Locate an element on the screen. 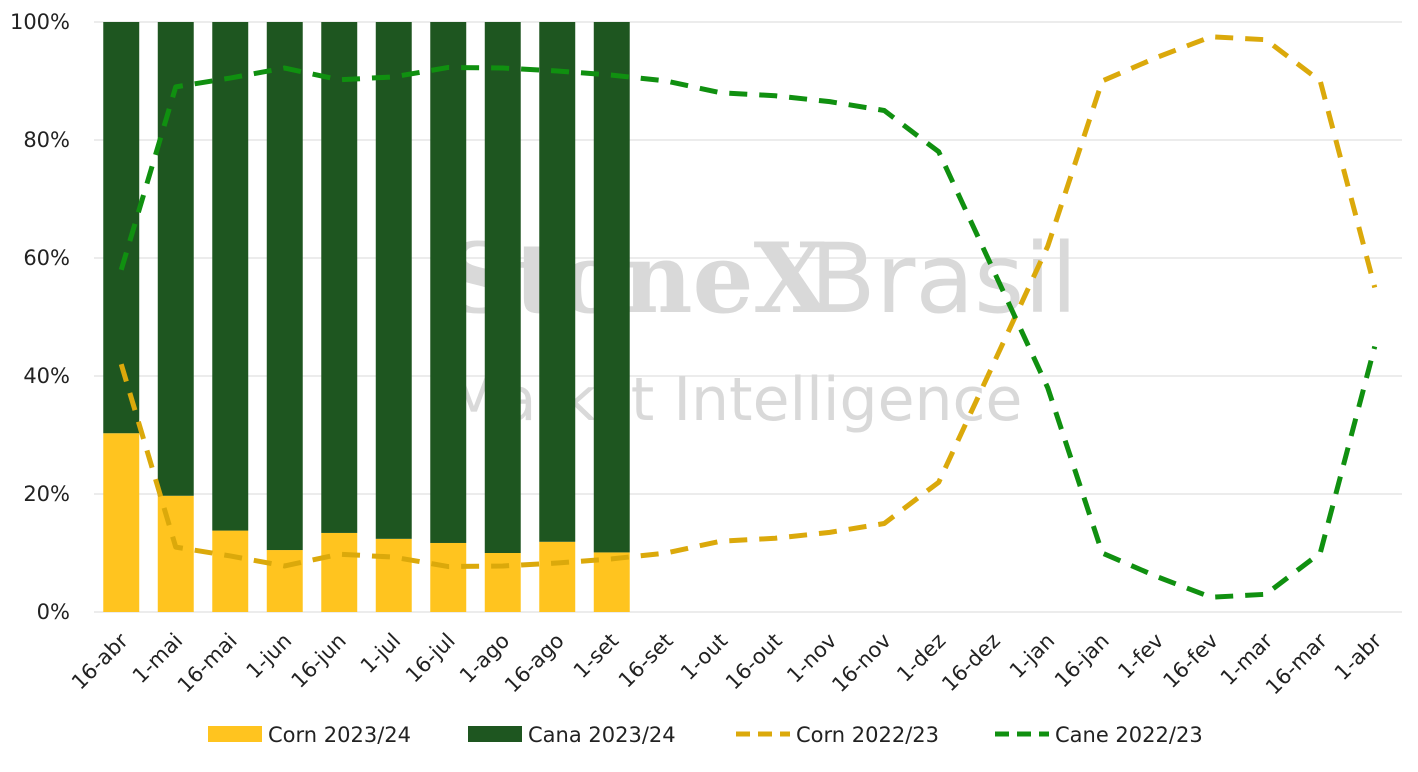 This screenshot has height=772, width=1418. x-tick-label: 16-abr is located at coordinates (100, 661).